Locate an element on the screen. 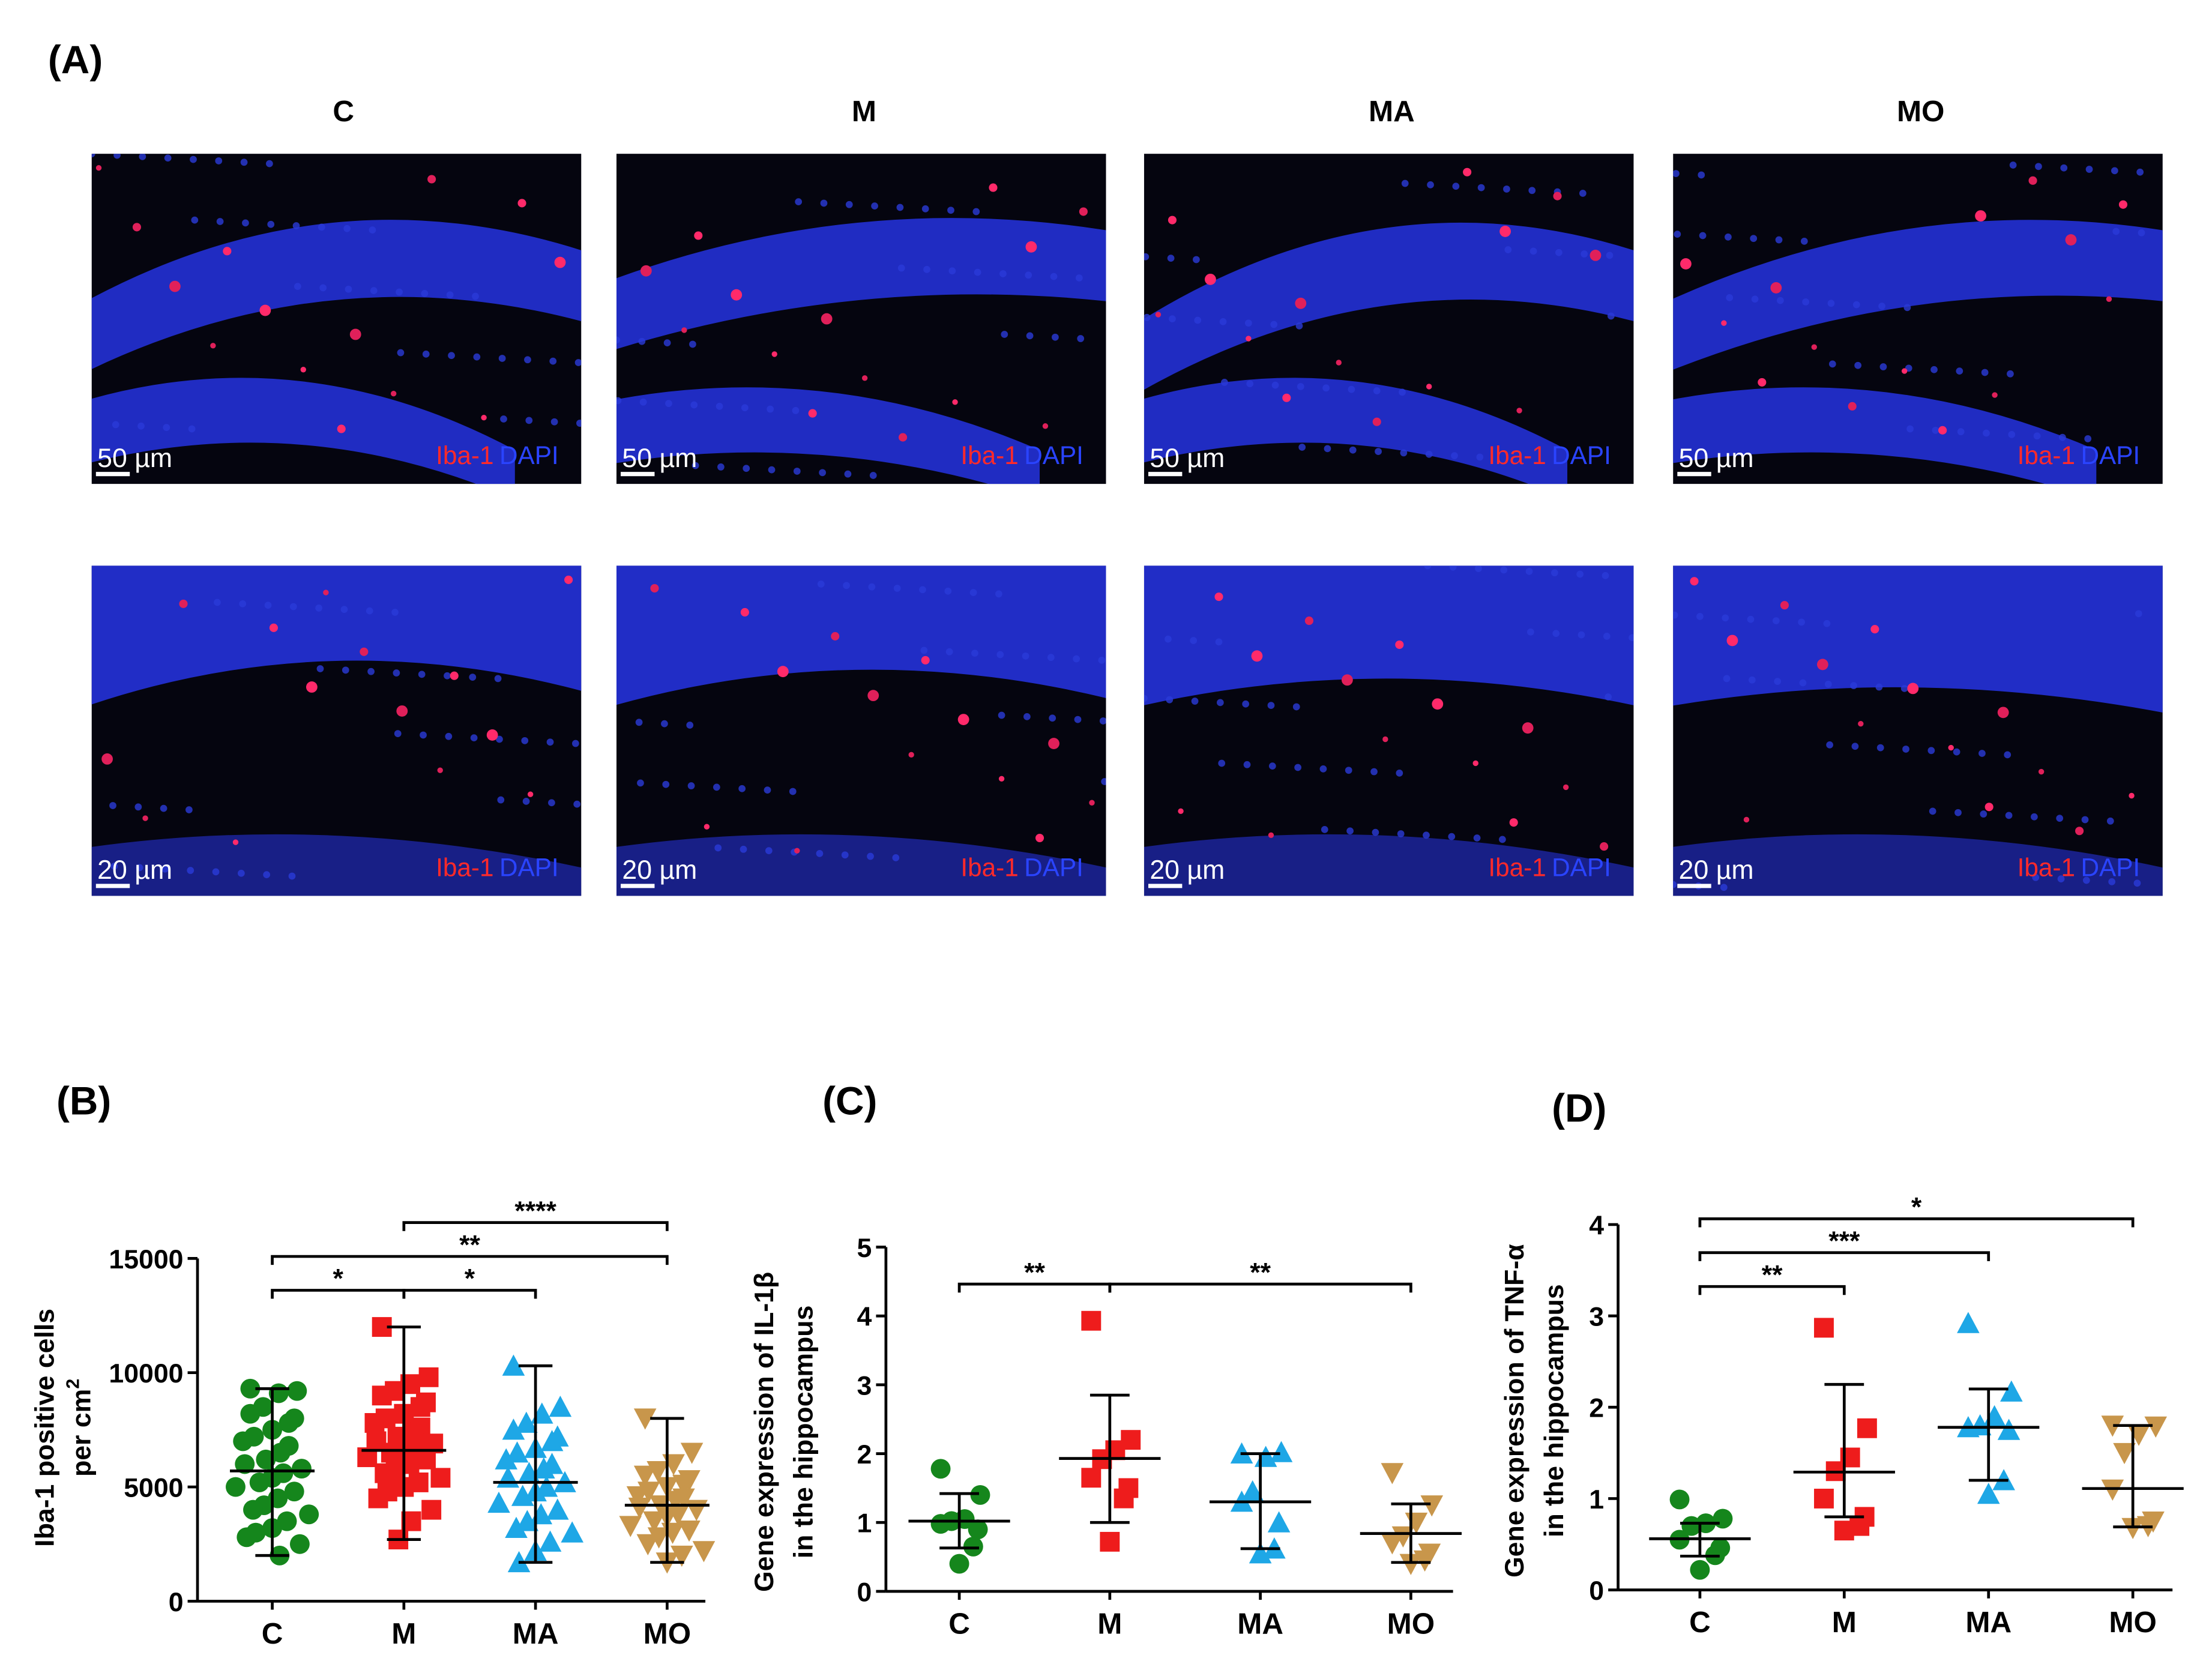 The image size is (2212, 1676). y-axis-label-text: per cm is located at coordinates (81, 1433).